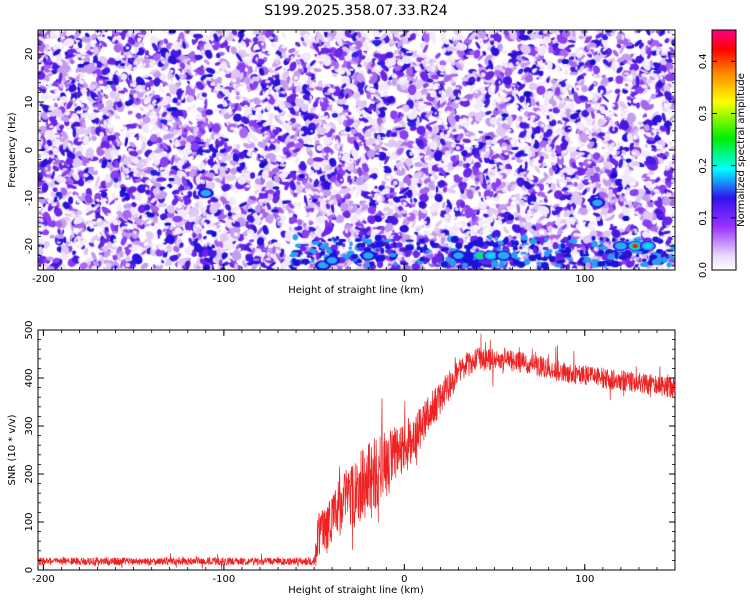 This screenshot has width=750, height=600. I want to click on snr-y-tick-label: 0, so click(29, 570).